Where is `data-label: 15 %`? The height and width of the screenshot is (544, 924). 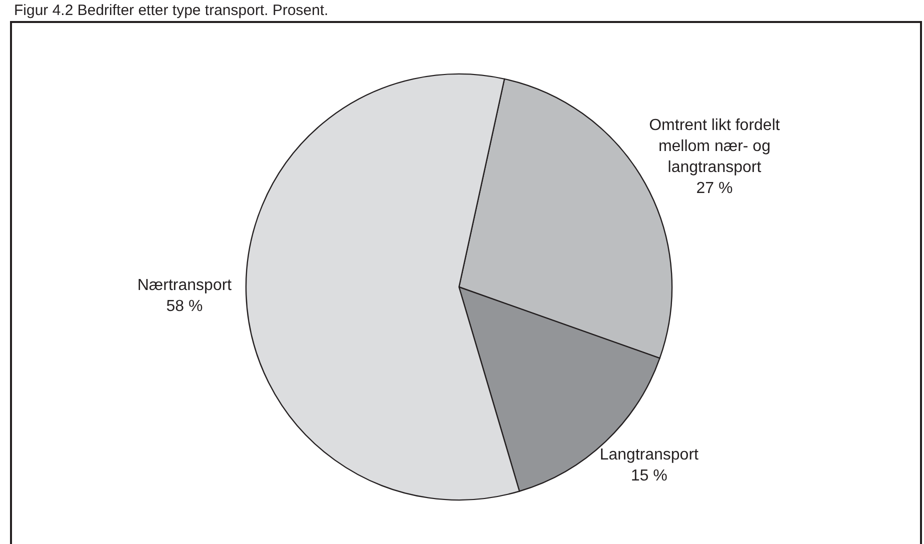 data-label: 15 % is located at coordinates (649, 475).